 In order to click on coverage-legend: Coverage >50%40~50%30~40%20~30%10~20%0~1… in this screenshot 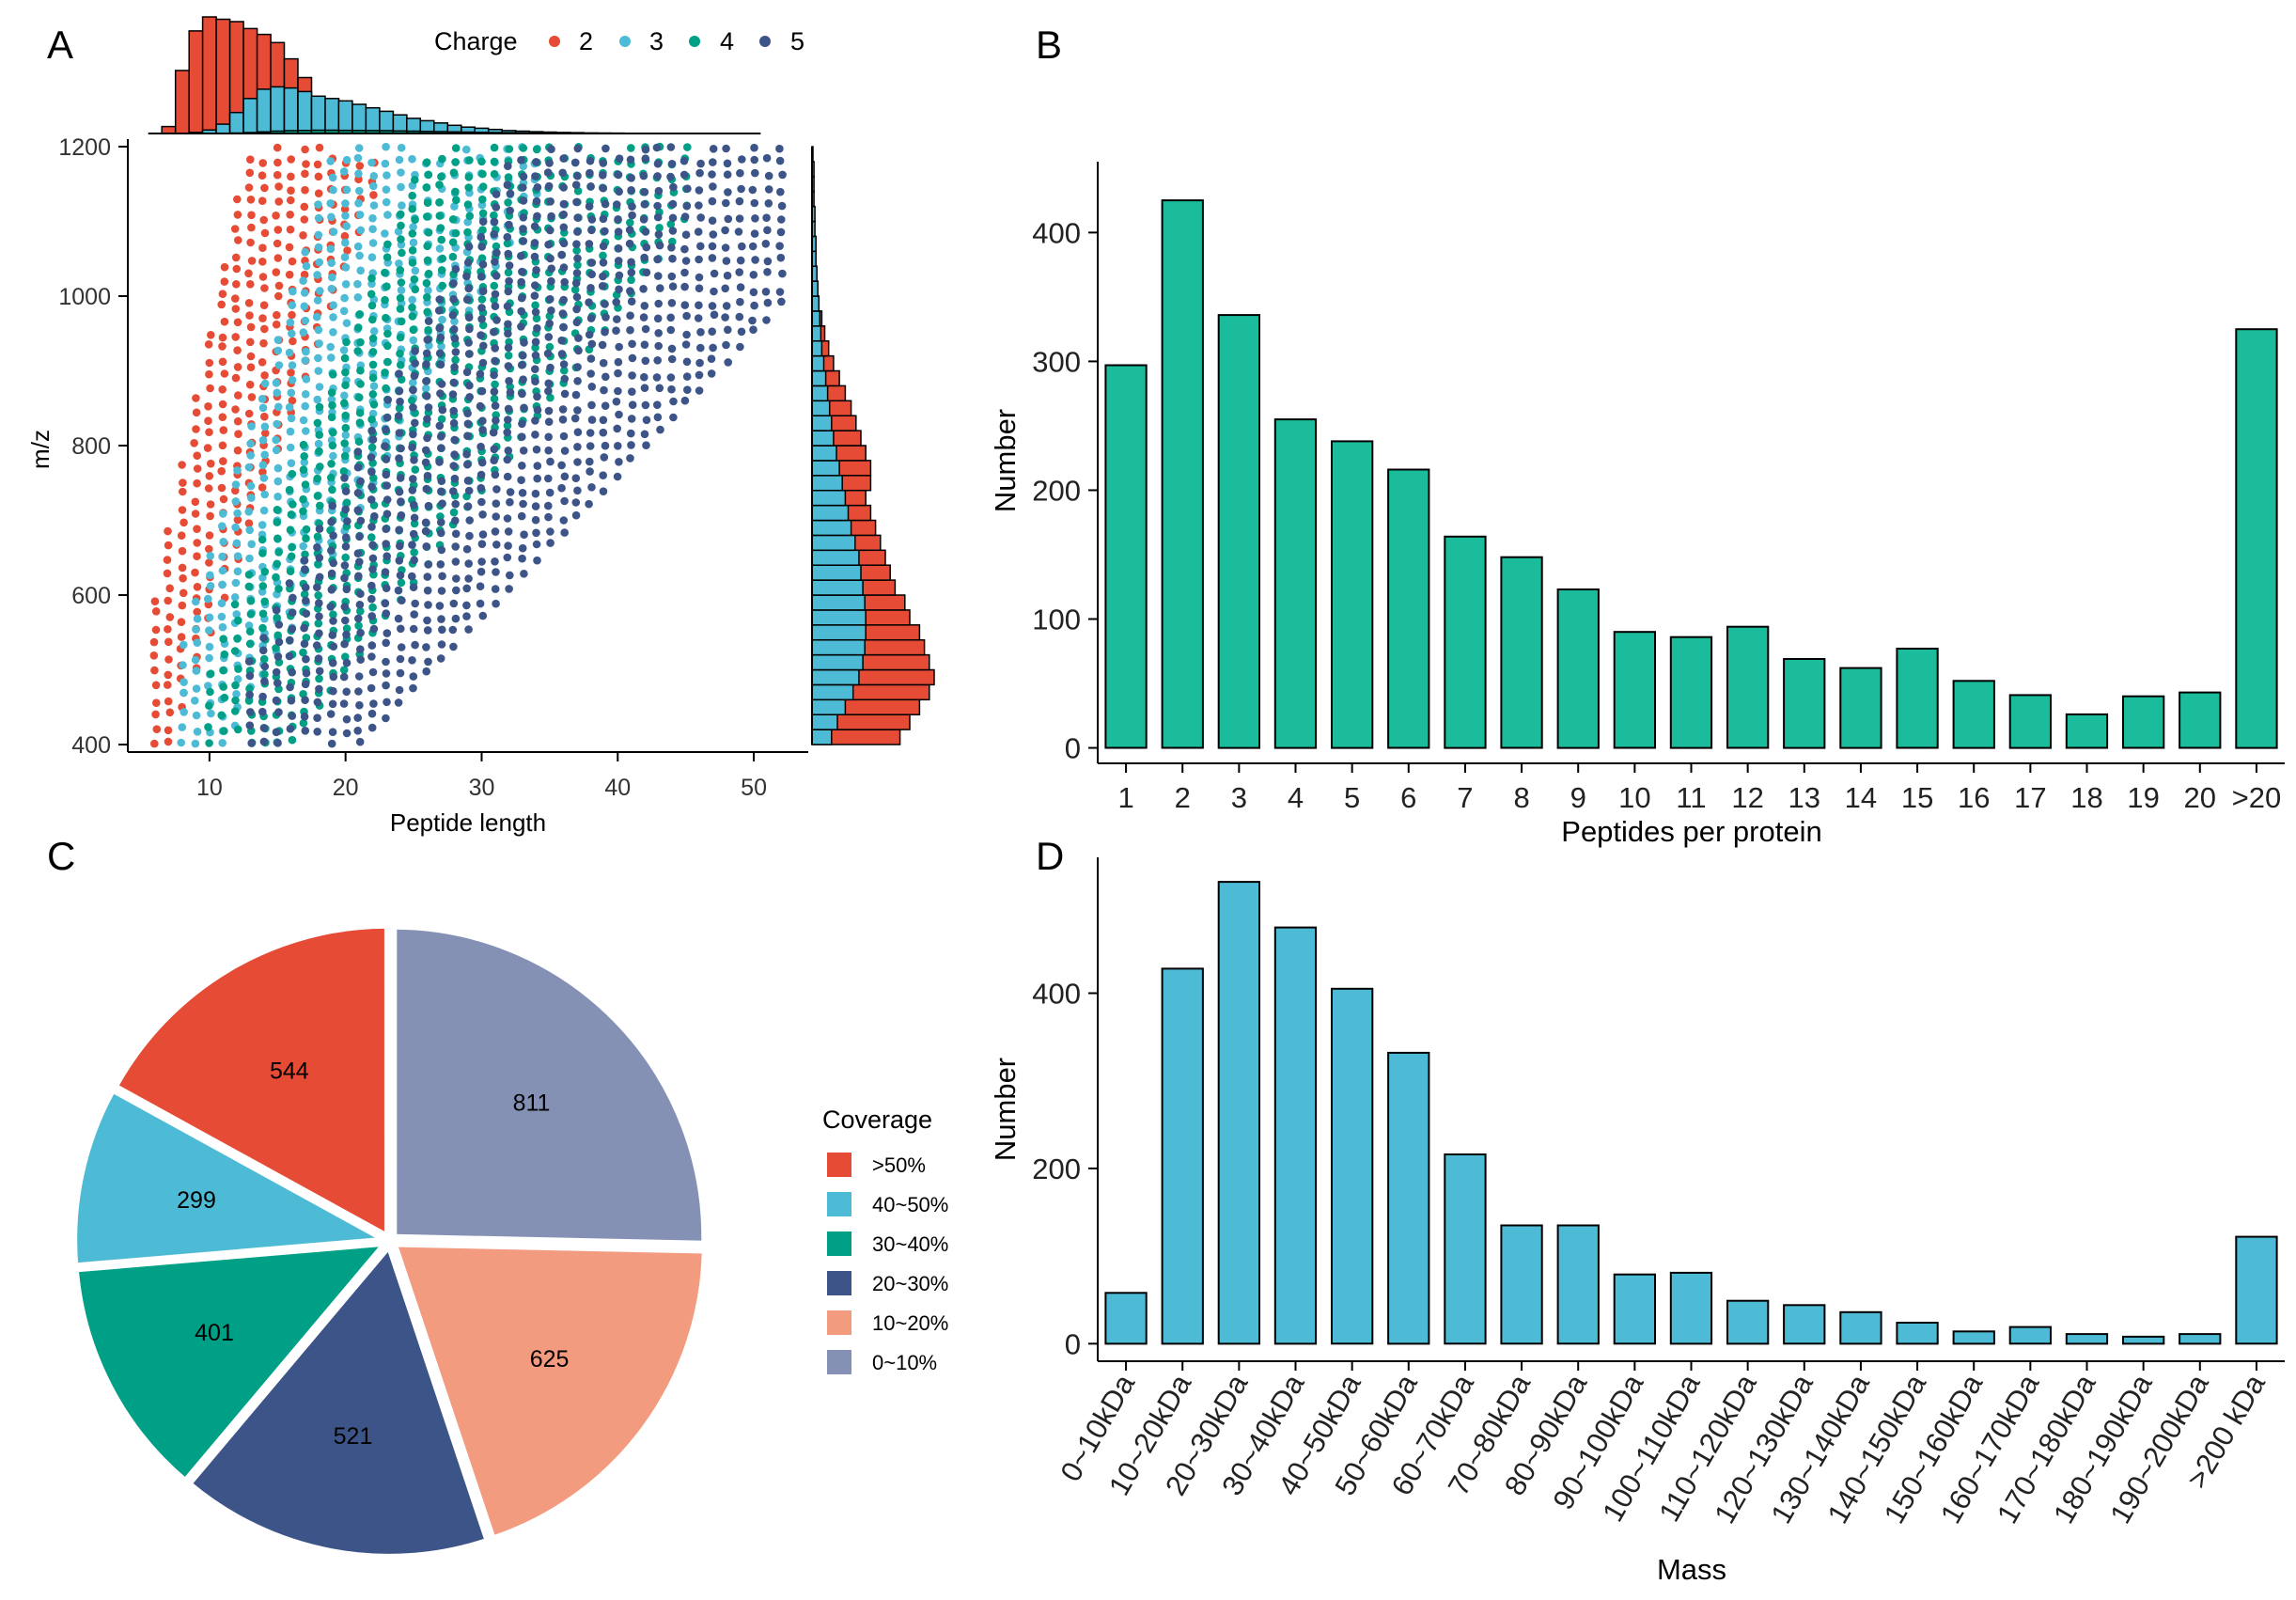, I will do `click(885, 1240)`.